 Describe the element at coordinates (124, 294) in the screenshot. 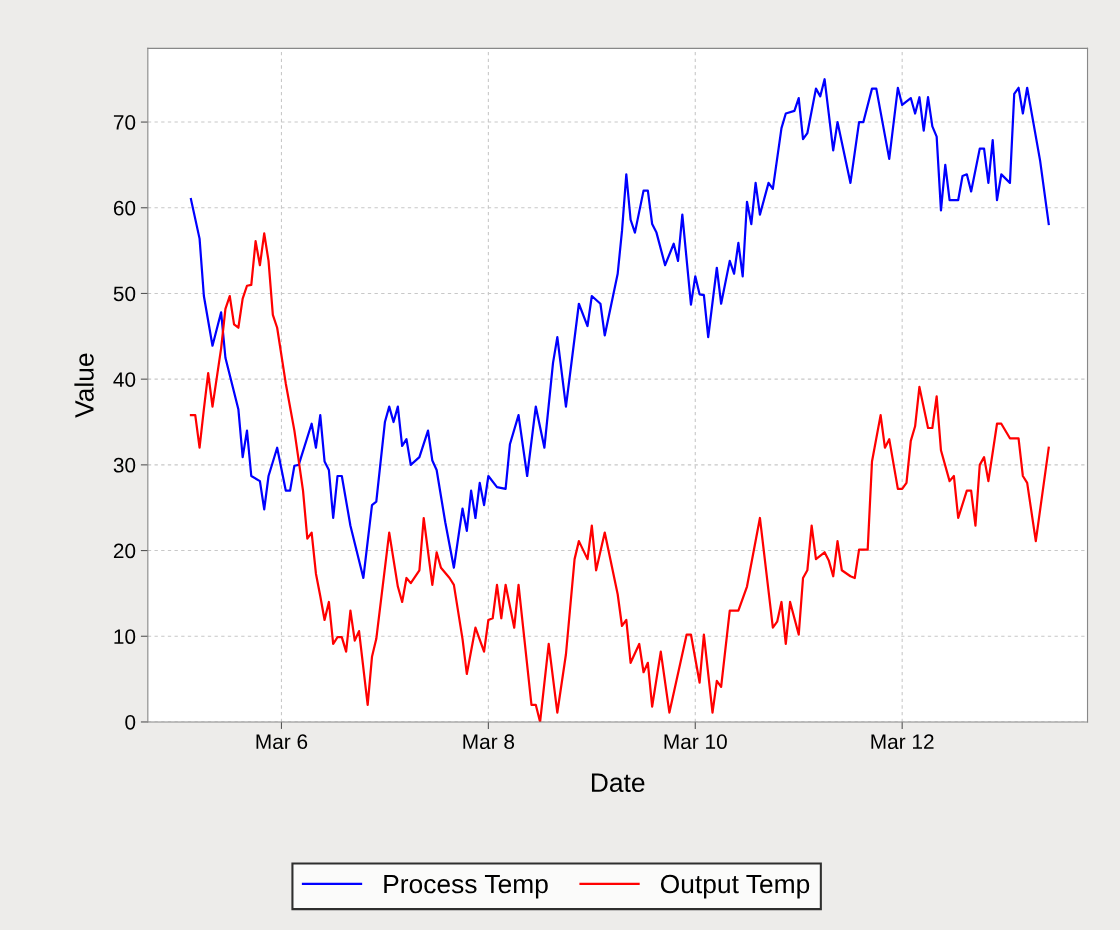

I see `y-tick-label: 50` at that location.